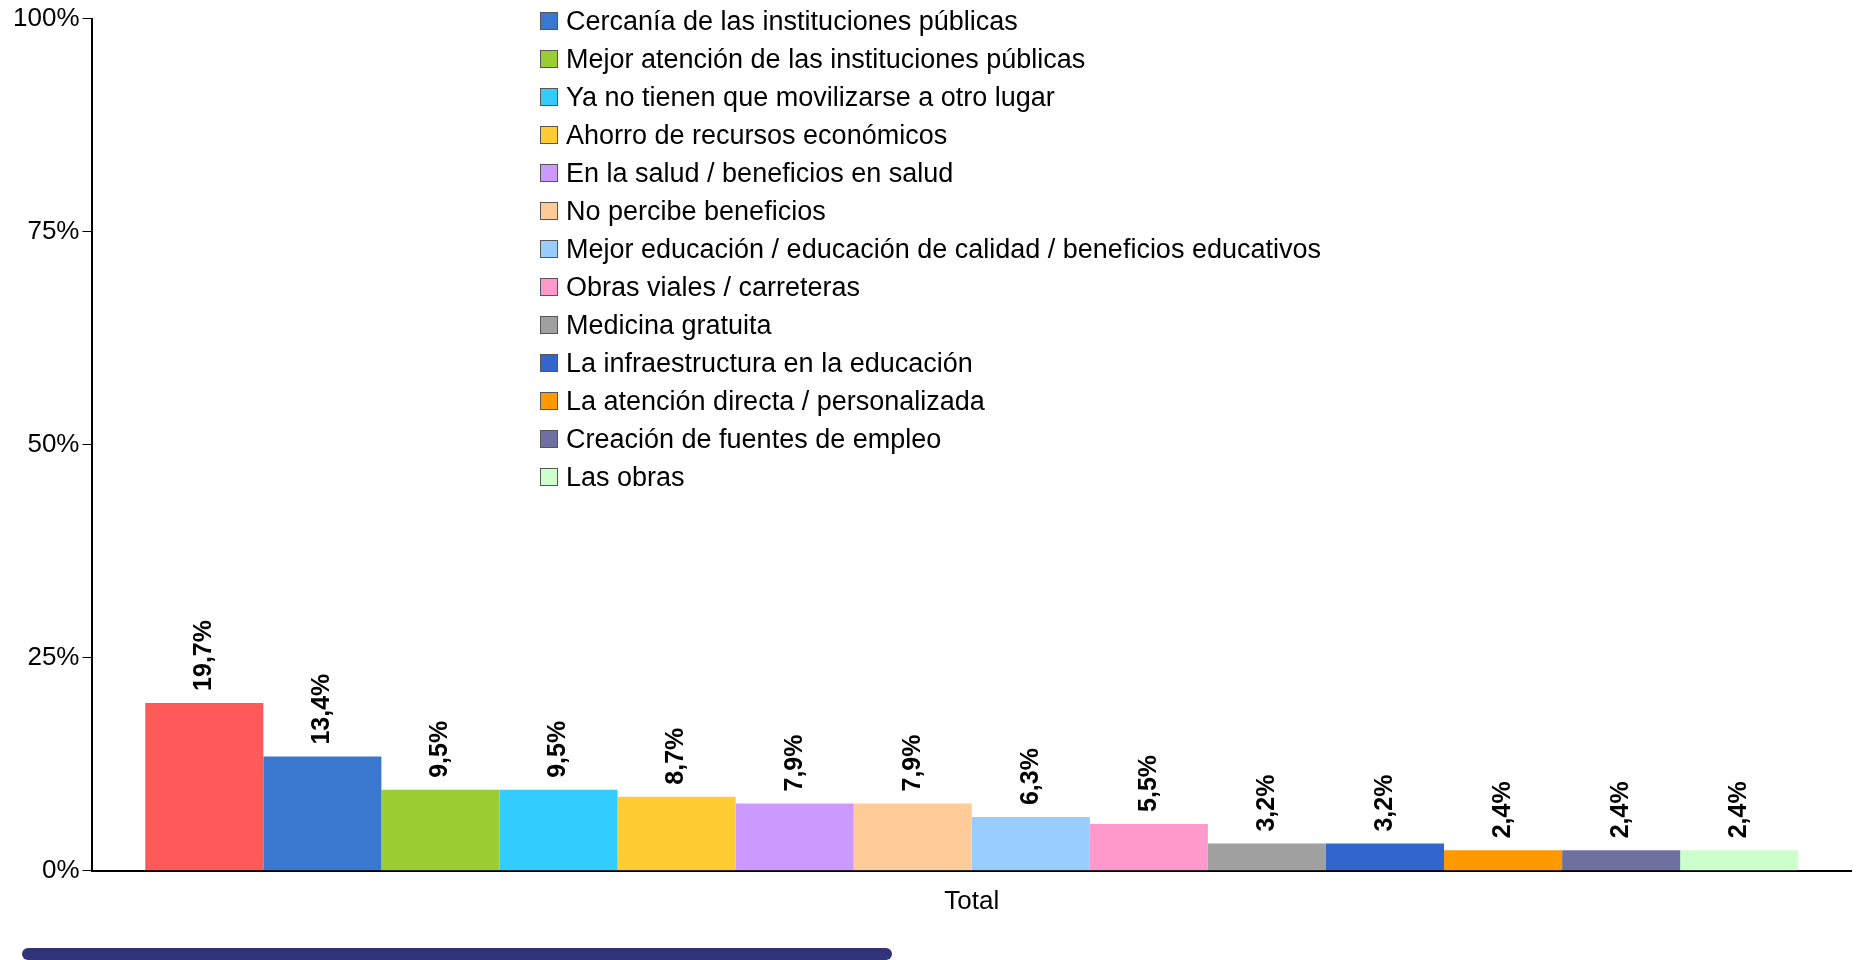  I want to click on legend-label: Medicina gratuita, so click(669, 325).